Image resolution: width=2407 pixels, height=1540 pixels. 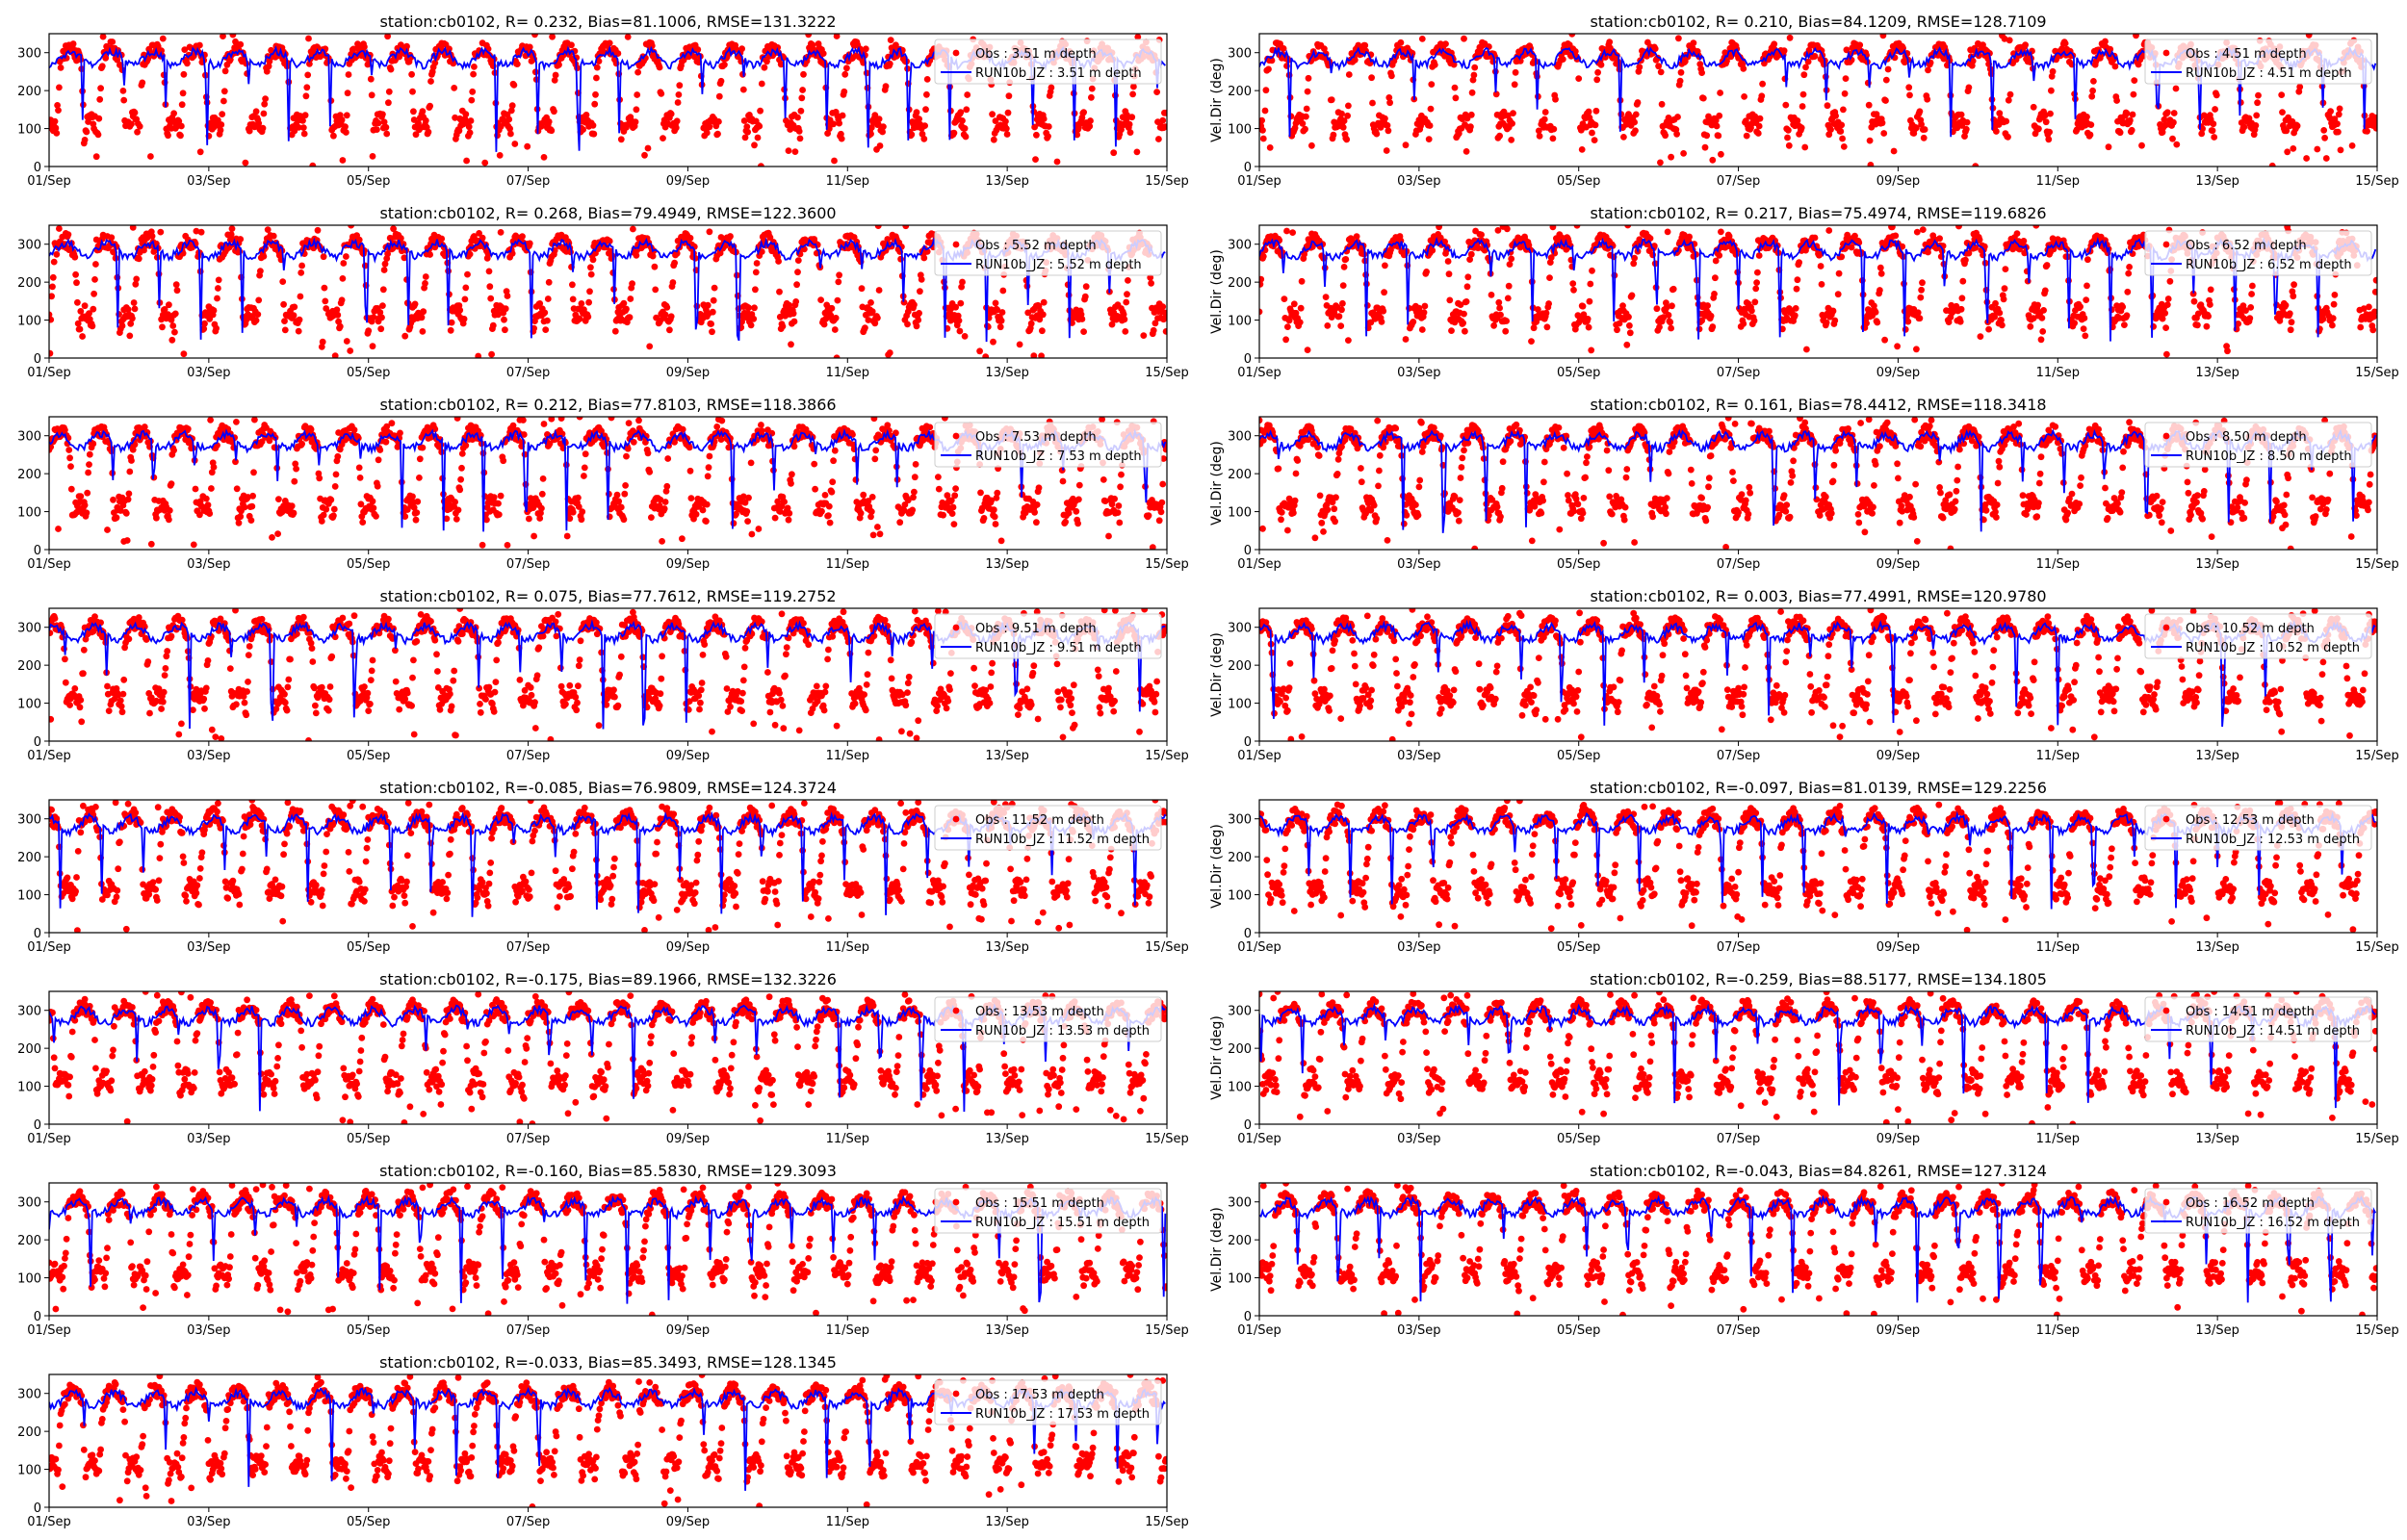 What do you see at coordinates (1738, 181) in the screenshot?
I see `x-tick-label: 07/Sep` at bounding box center [1738, 181].